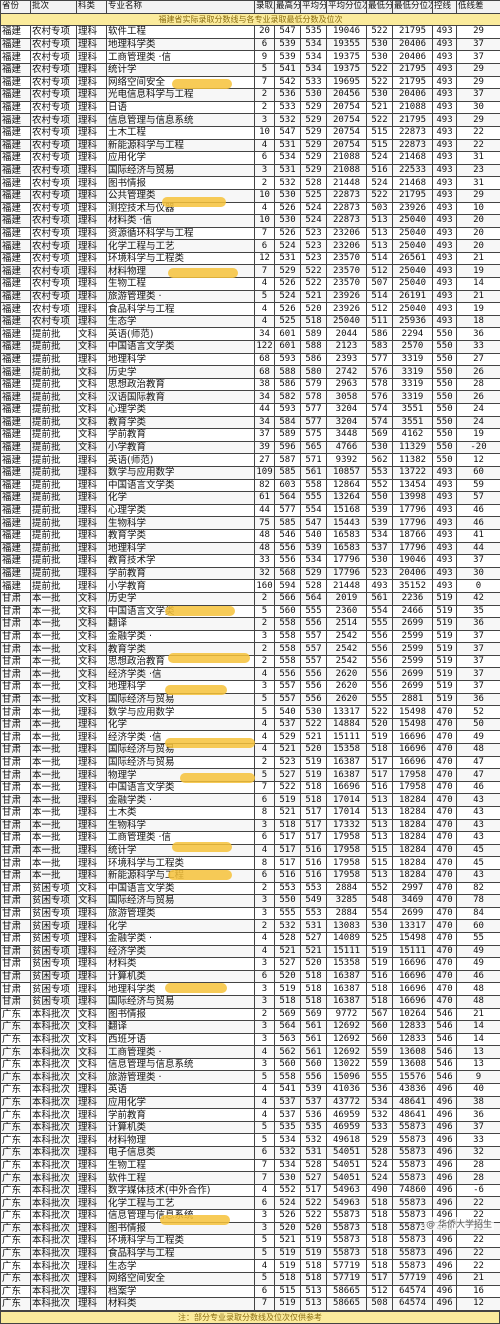 This screenshot has height=1324, width=500. I want to click on avg-score-cell: 534, so click(314, 57).